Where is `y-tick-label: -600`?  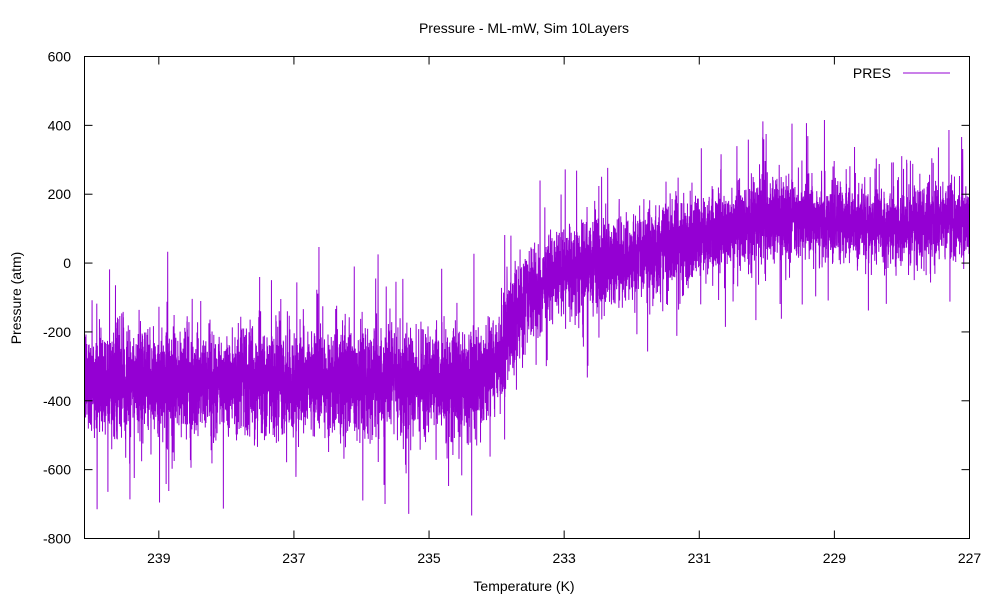
y-tick-label: -600 is located at coordinates (57, 470).